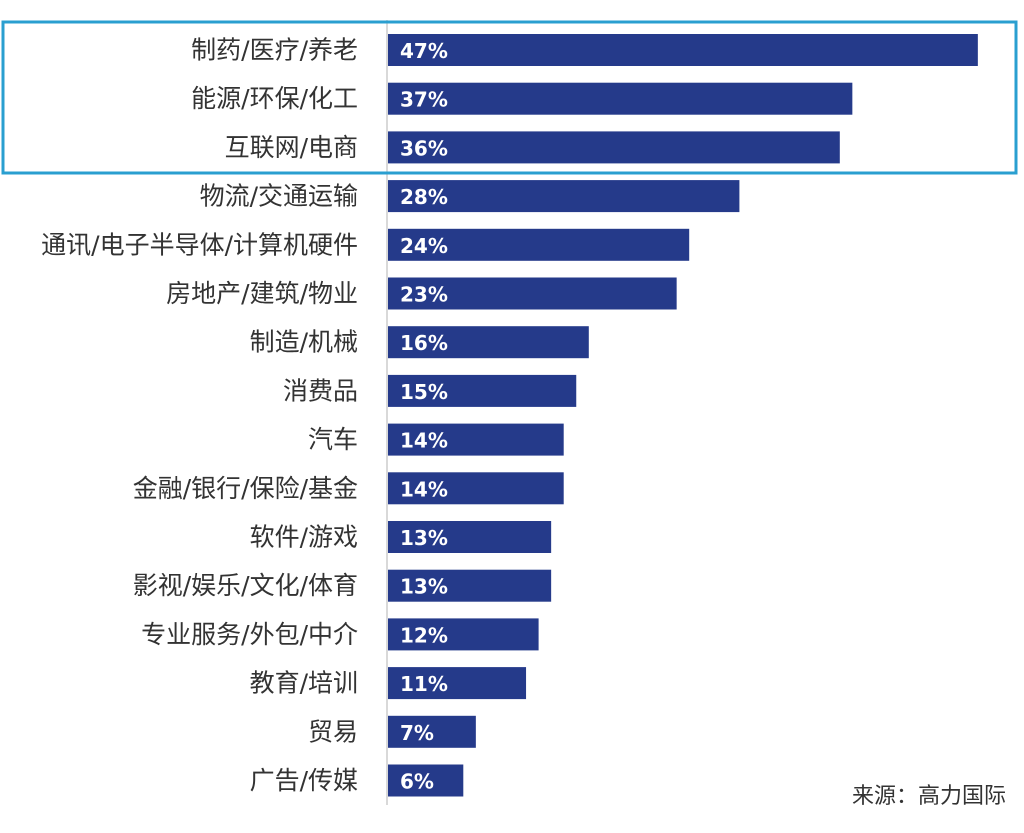 This screenshot has width=1024, height=833. I want to click on category-label: 通讯/电子半导体/计算机硬件, so click(199, 244).